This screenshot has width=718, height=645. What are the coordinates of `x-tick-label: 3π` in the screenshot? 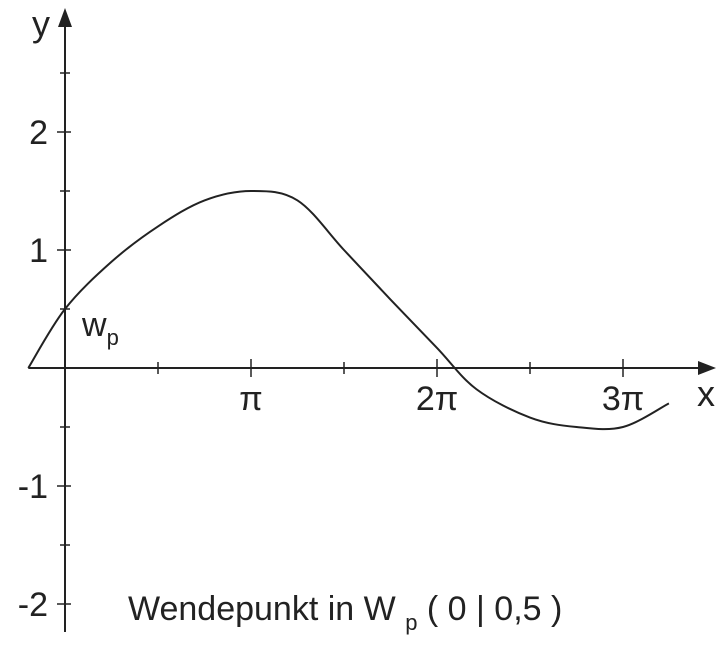 It's located at (623, 399).